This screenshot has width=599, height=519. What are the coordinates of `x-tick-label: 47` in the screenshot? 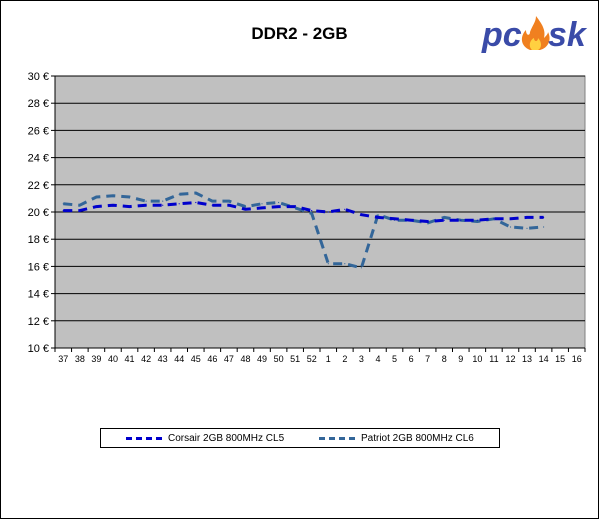 It's located at (229, 359).